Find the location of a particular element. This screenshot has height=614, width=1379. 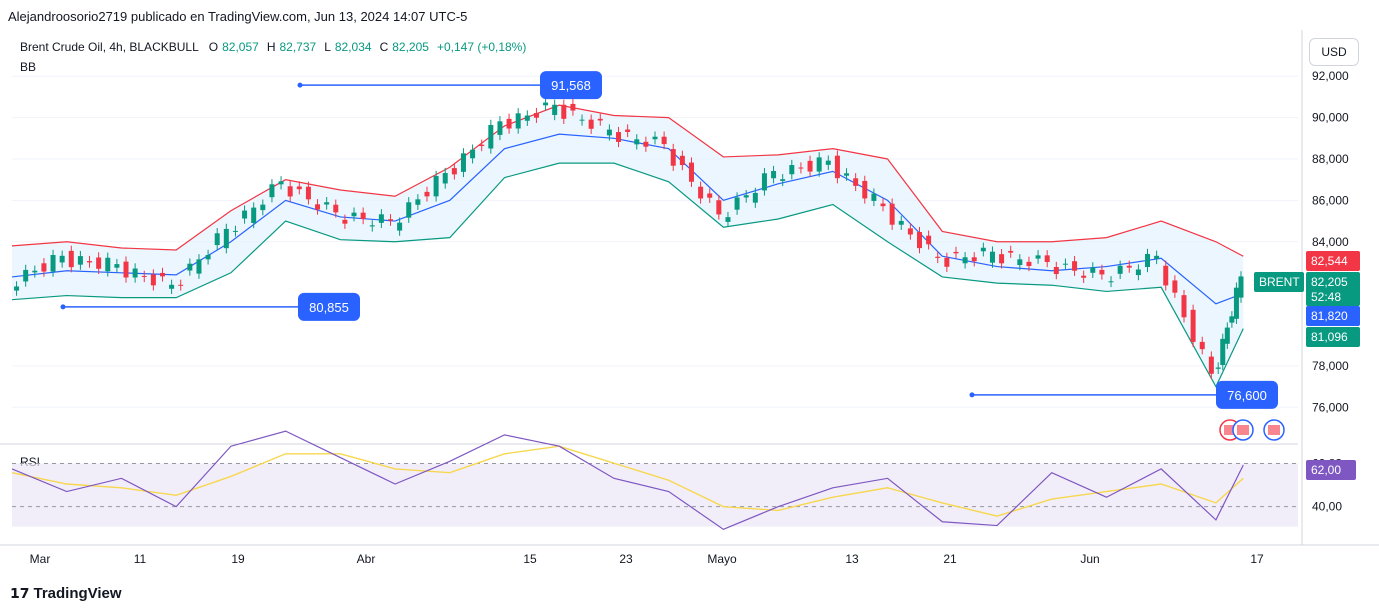

currency-button: USD is located at coordinates (1334, 52).